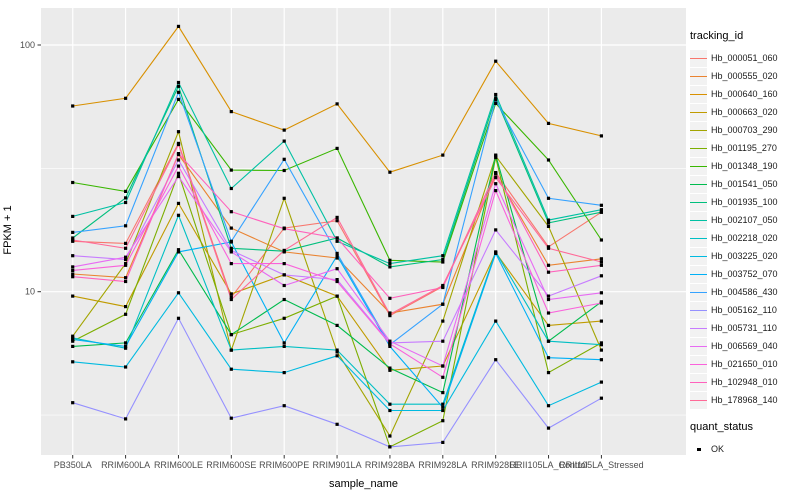  What do you see at coordinates (8, 230) in the screenshot?
I see `y-axis-title: FPKM + 1` at bounding box center [8, 230].